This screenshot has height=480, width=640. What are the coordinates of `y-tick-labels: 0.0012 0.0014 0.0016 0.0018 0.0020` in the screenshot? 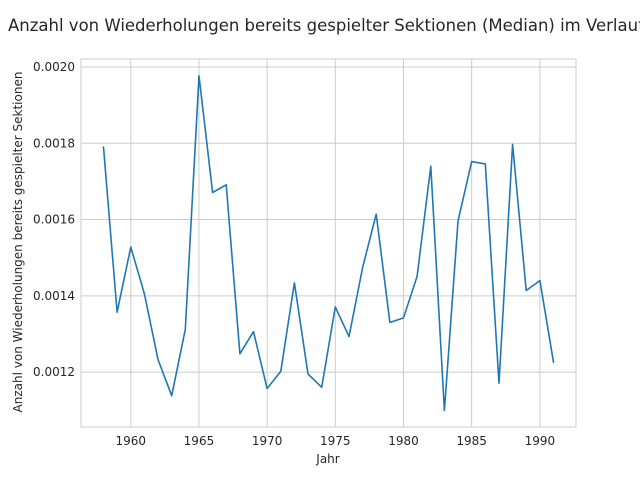 It's located at (54, 219).